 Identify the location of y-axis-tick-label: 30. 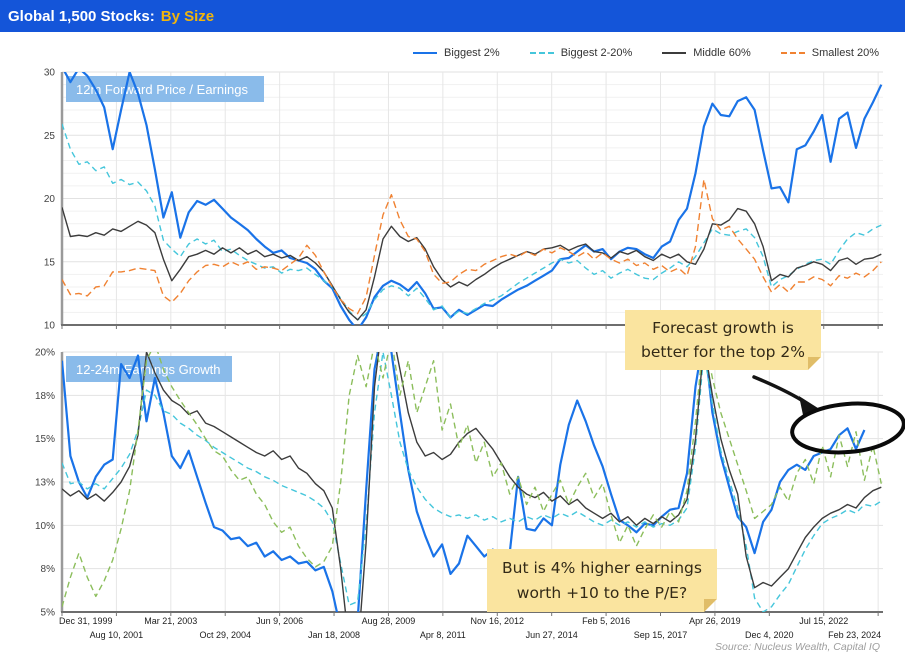
(50, 73).